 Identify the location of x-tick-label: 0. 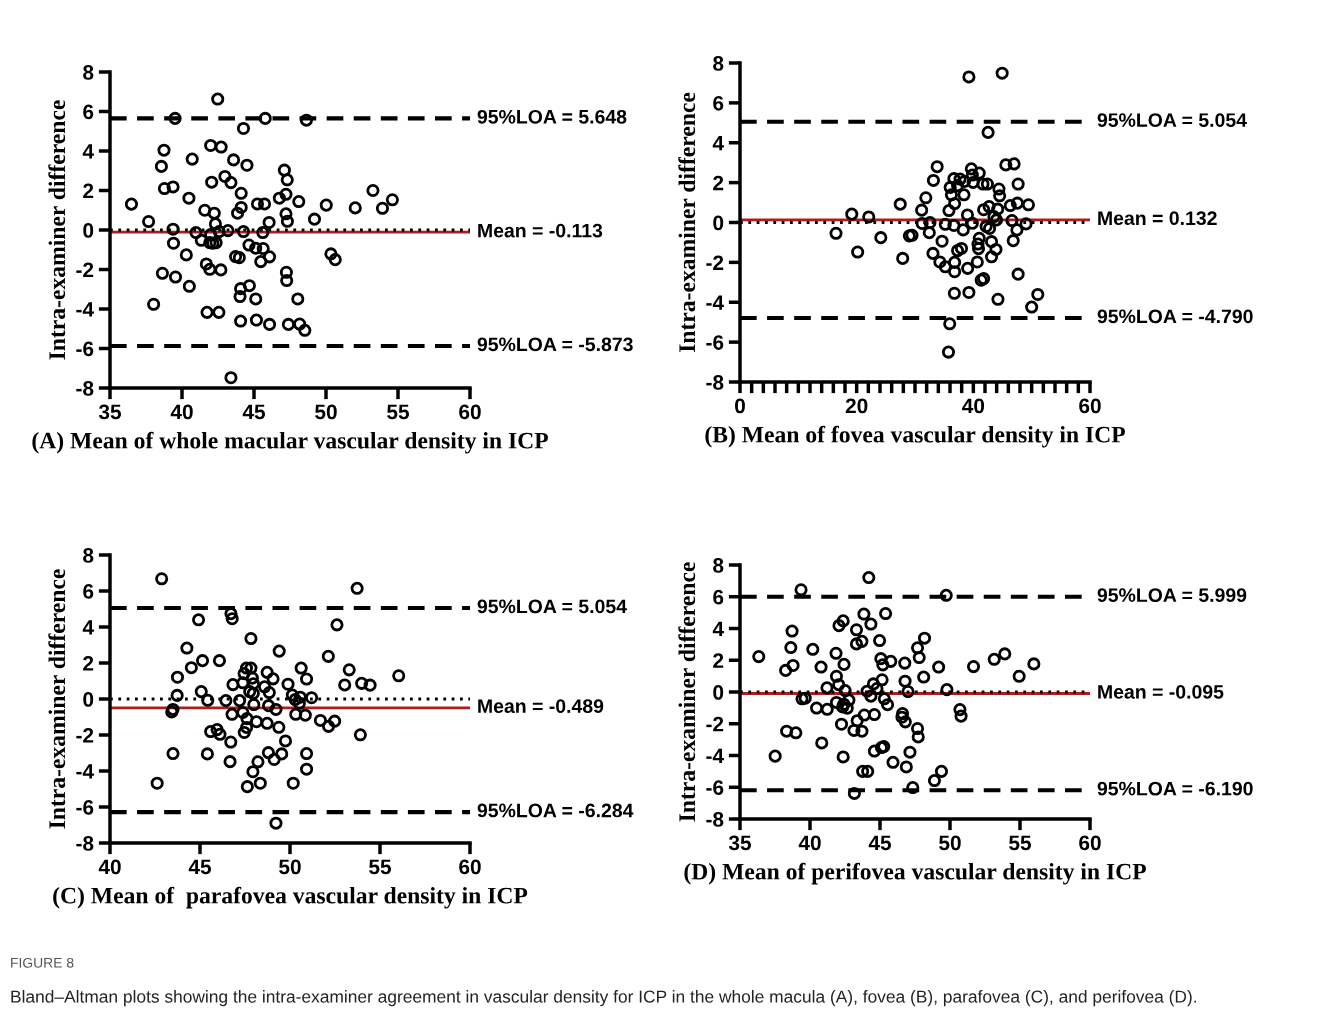
(740, 406).